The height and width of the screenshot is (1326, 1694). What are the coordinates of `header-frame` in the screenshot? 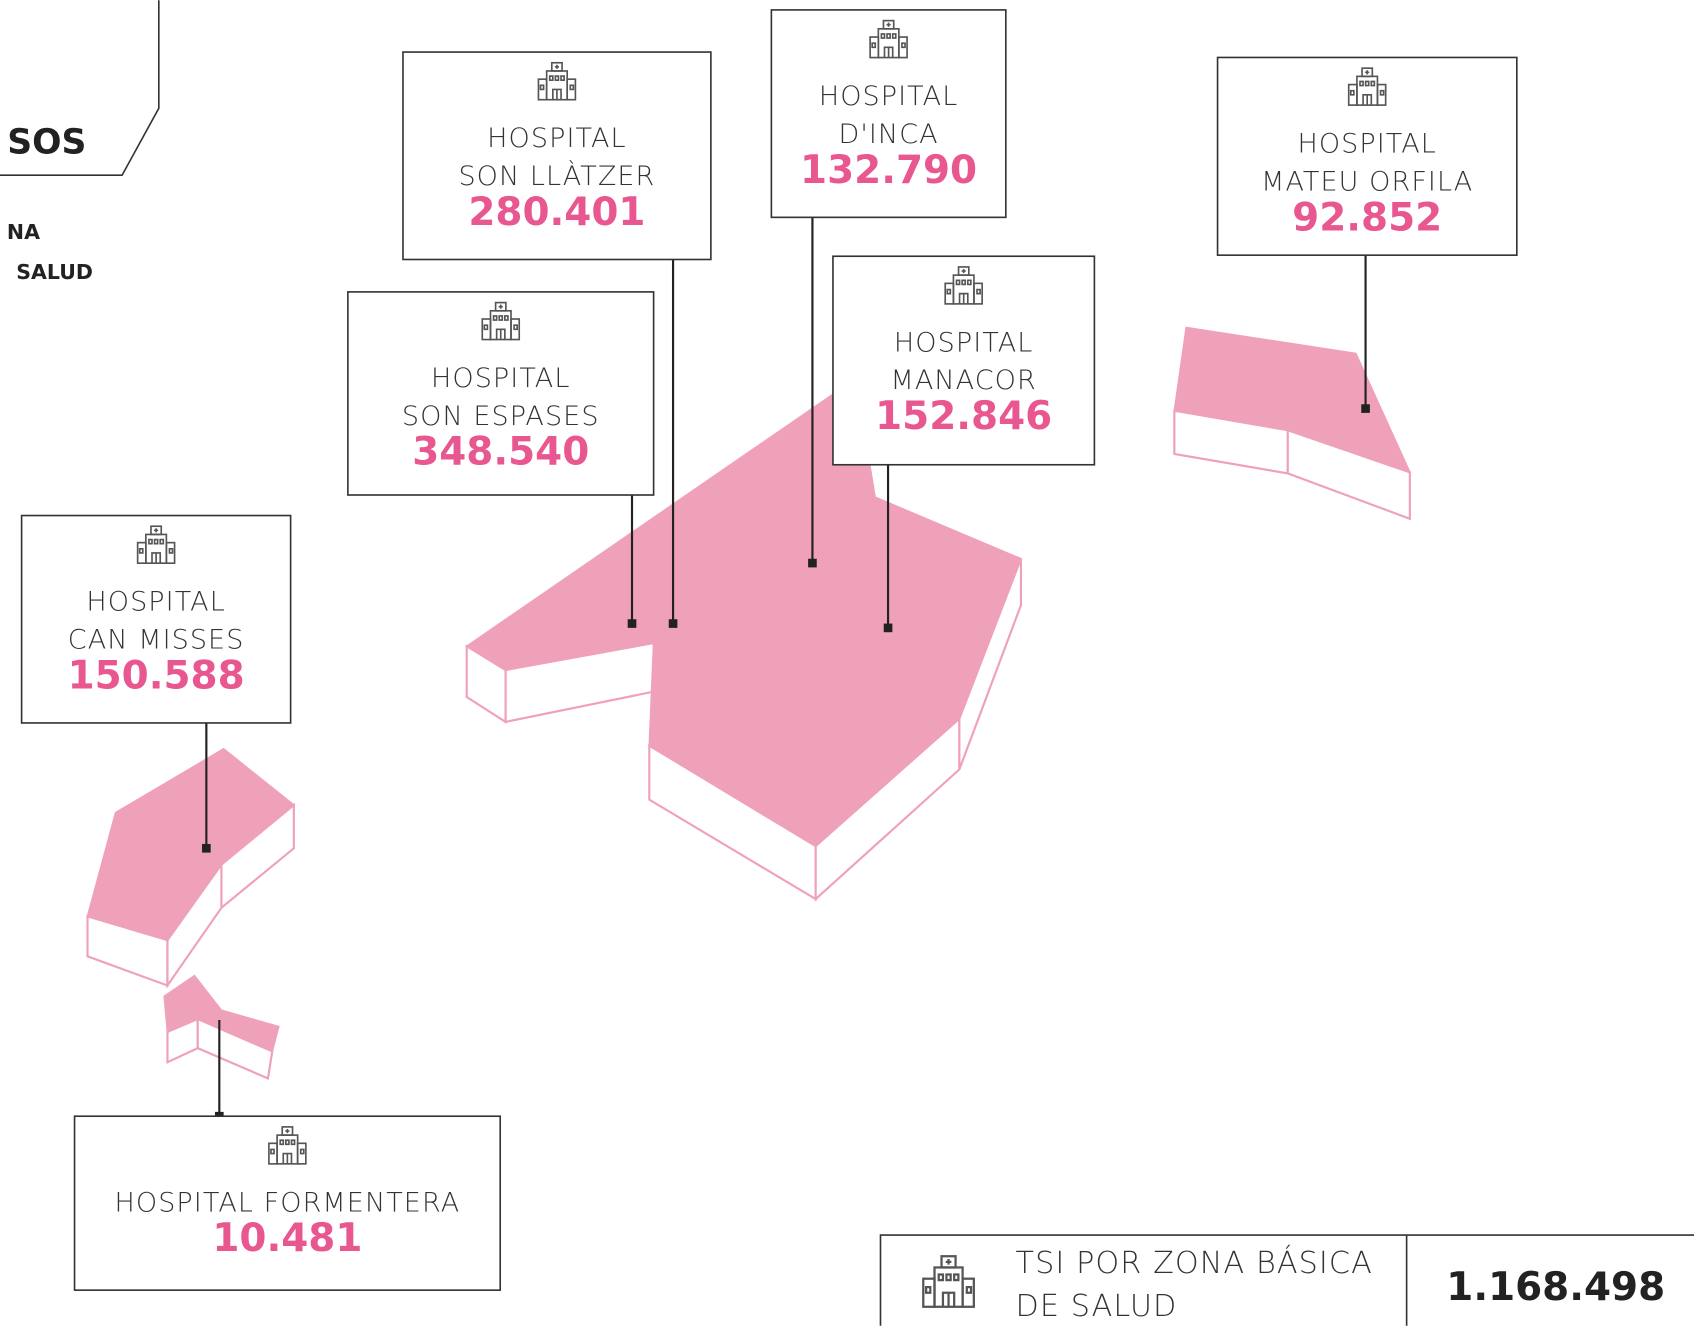 It's located at (80, 88).